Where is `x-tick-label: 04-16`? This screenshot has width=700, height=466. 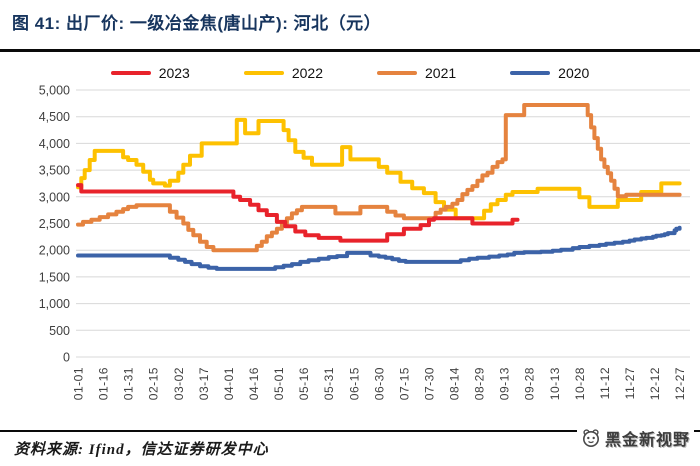 x-tick-label: 04-16 is located at coordinates (254, 383).